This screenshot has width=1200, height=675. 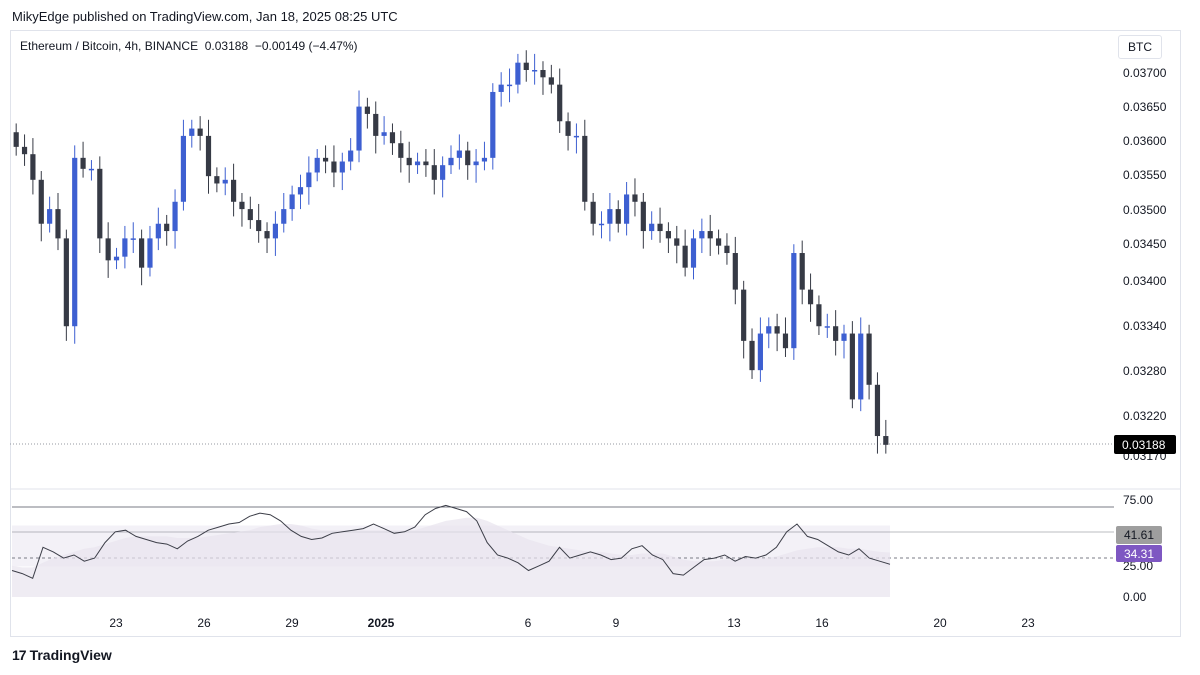 What do you see at coordinates (70, 655) in the screenshot?
I see `brand-name: TradingView` at bounding box center [70, 655].